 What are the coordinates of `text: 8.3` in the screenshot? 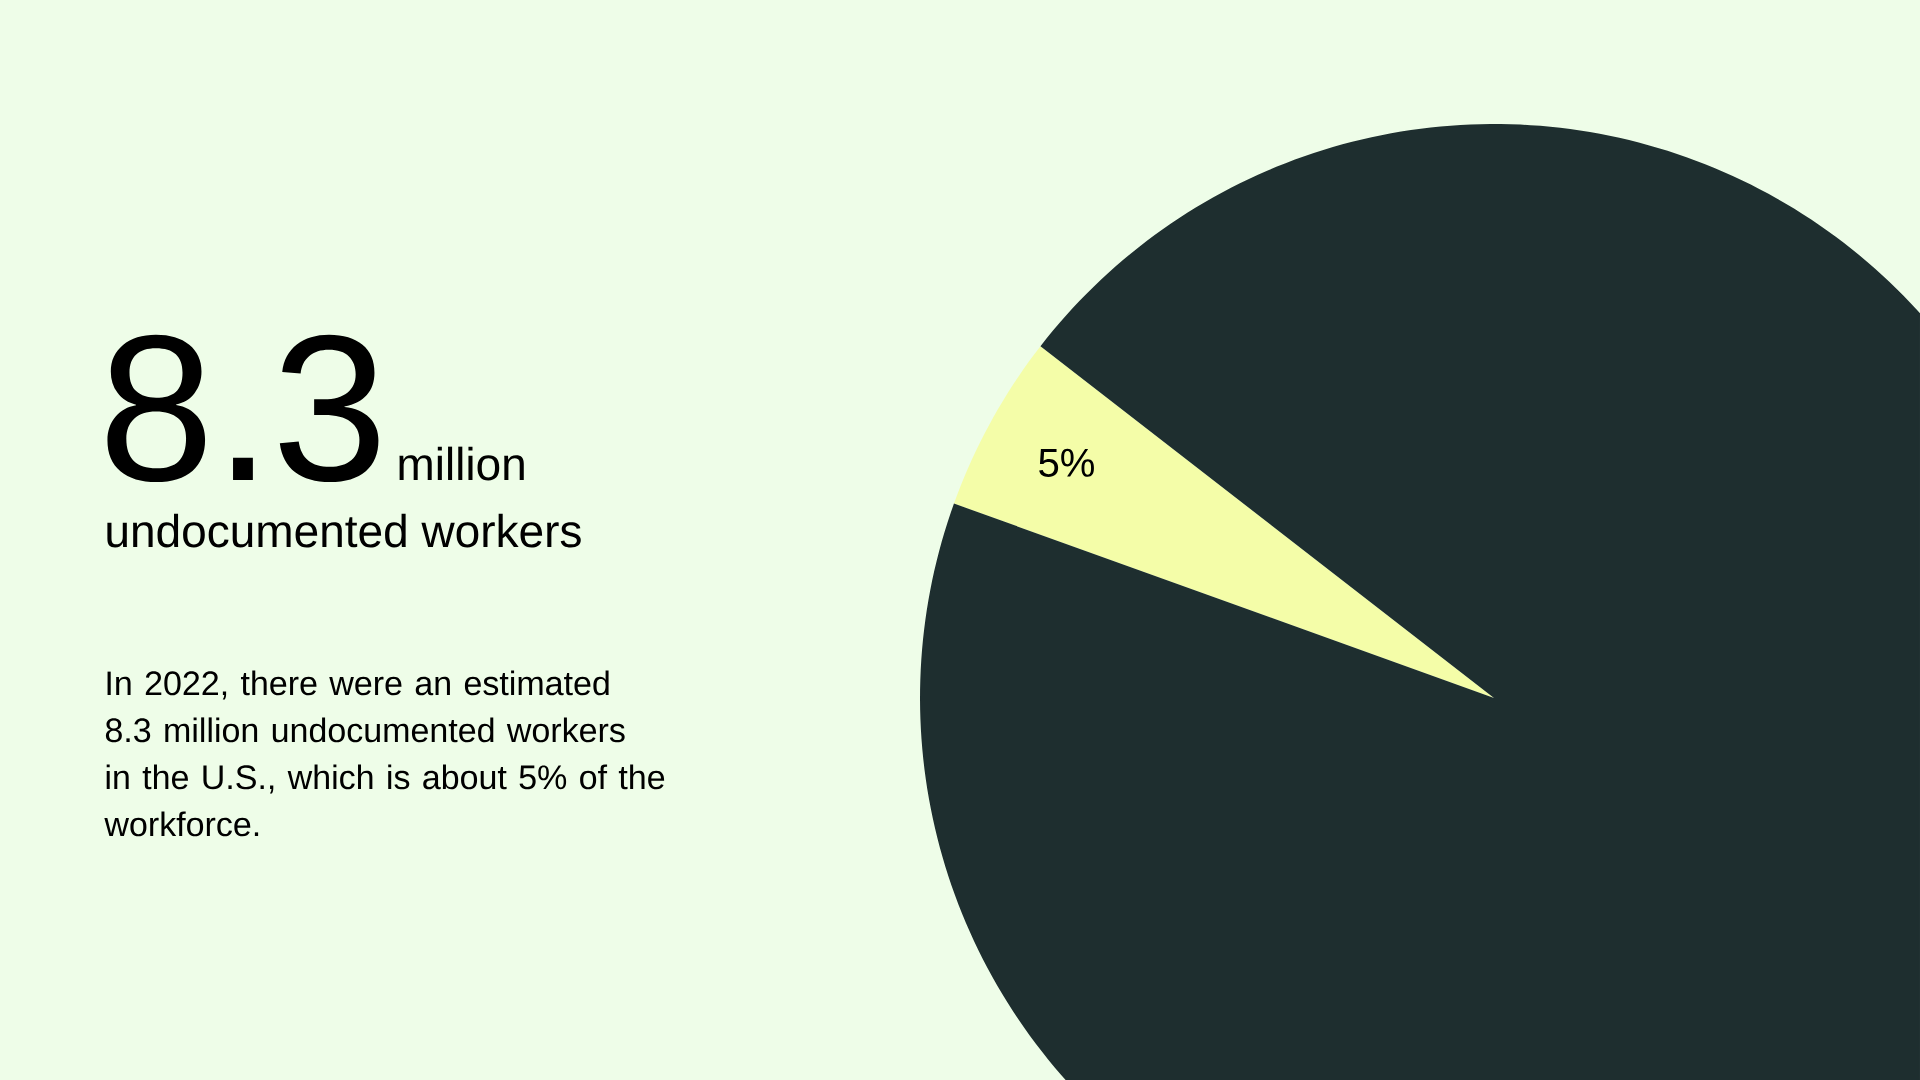 It's located at (243, 408).